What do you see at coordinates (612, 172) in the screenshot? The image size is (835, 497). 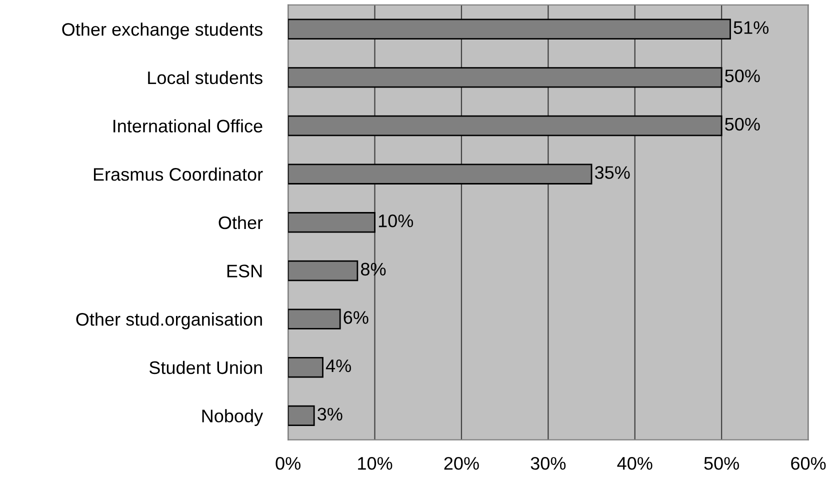 I see `data-label: 35%` at bounding box center [612, 172].